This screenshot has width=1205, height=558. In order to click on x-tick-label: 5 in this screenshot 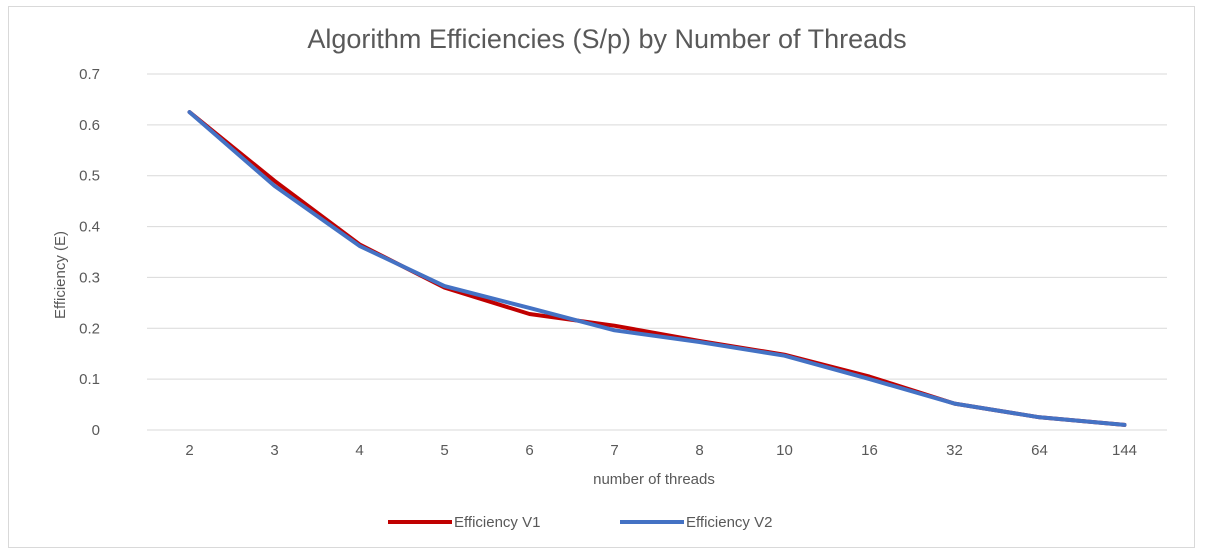, I will do `click(444, 450)`.